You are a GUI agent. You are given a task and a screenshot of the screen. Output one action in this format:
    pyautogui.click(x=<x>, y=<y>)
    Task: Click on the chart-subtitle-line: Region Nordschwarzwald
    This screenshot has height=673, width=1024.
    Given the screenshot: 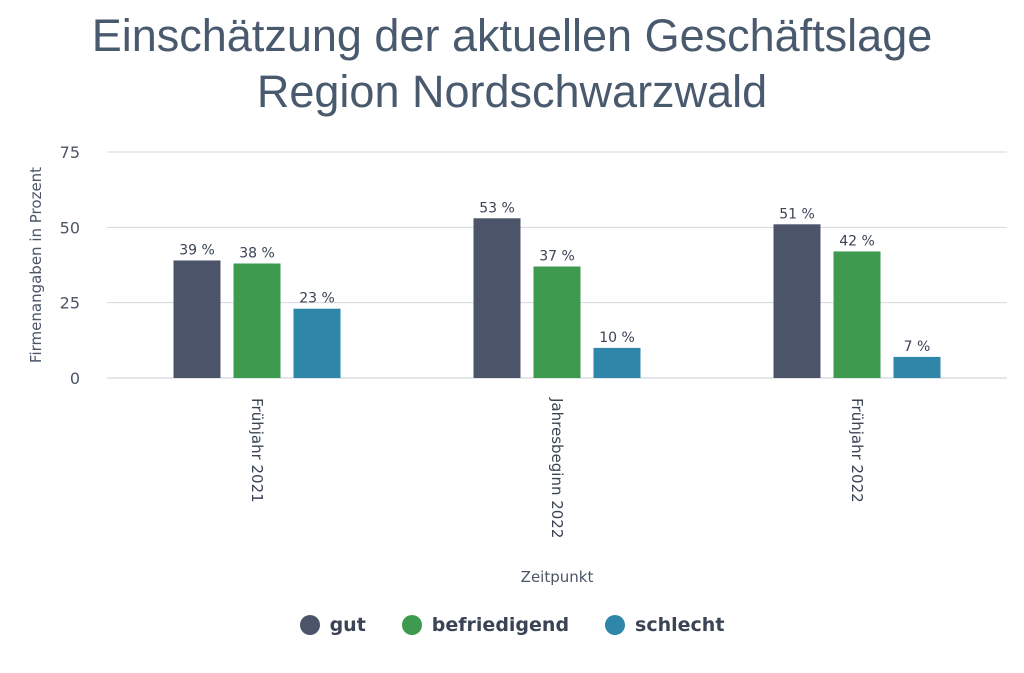 What is the action you would take?
    pyautogui.click(x=512, y=91)
    